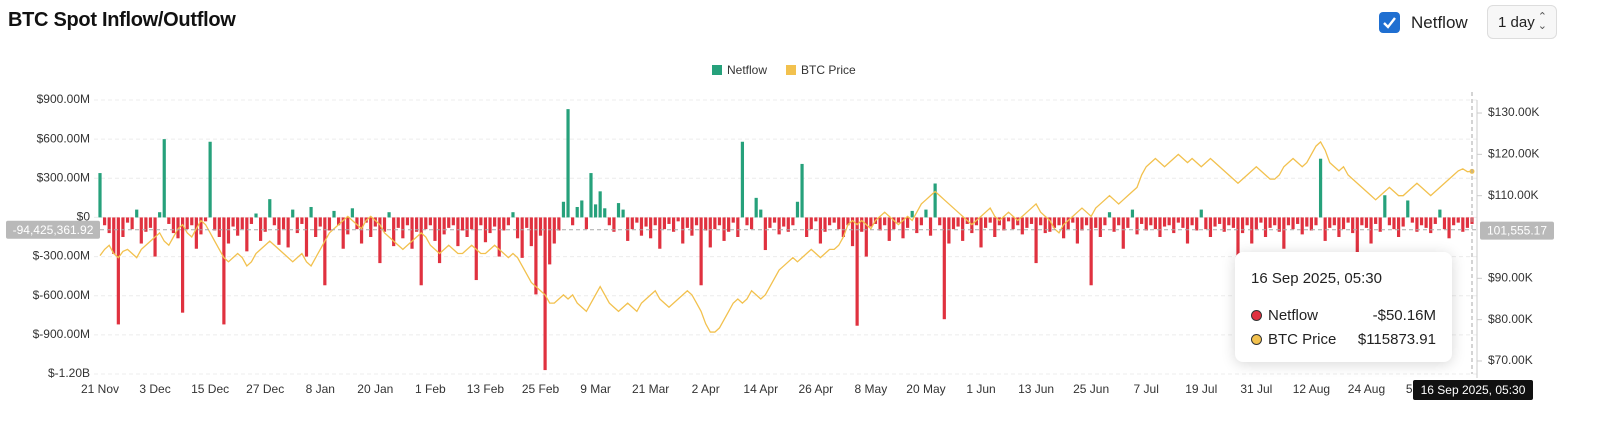 The width and height of the screenshot is (1600, 427). Describe the element at coordinates (828, 70) in the screenshot. I see `legend-label: BTC Price` at that location.